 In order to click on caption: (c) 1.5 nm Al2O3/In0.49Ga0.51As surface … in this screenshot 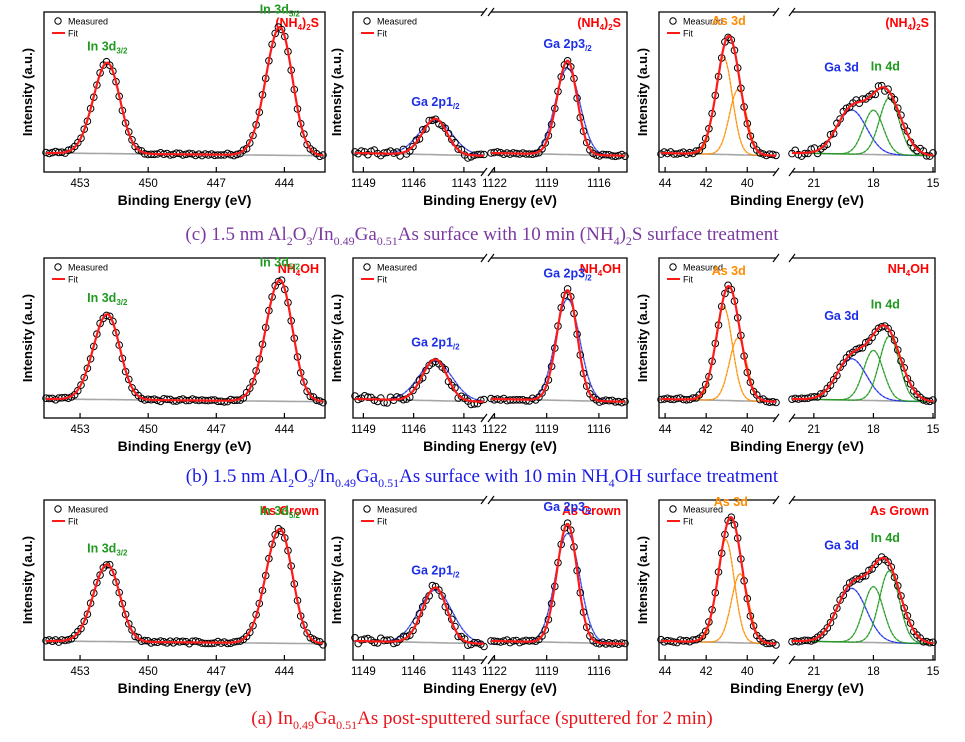, I will do `click(482, 236)`.